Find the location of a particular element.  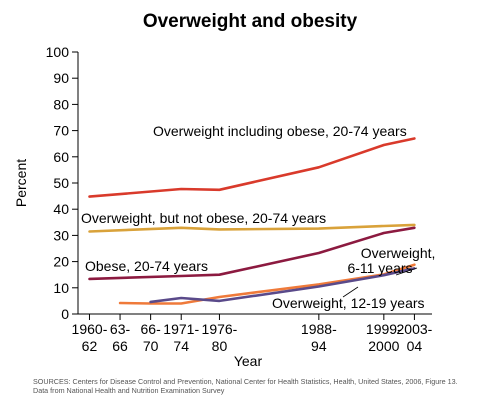

x-tick-label: 66-70 is located at coordinates (151, 337).